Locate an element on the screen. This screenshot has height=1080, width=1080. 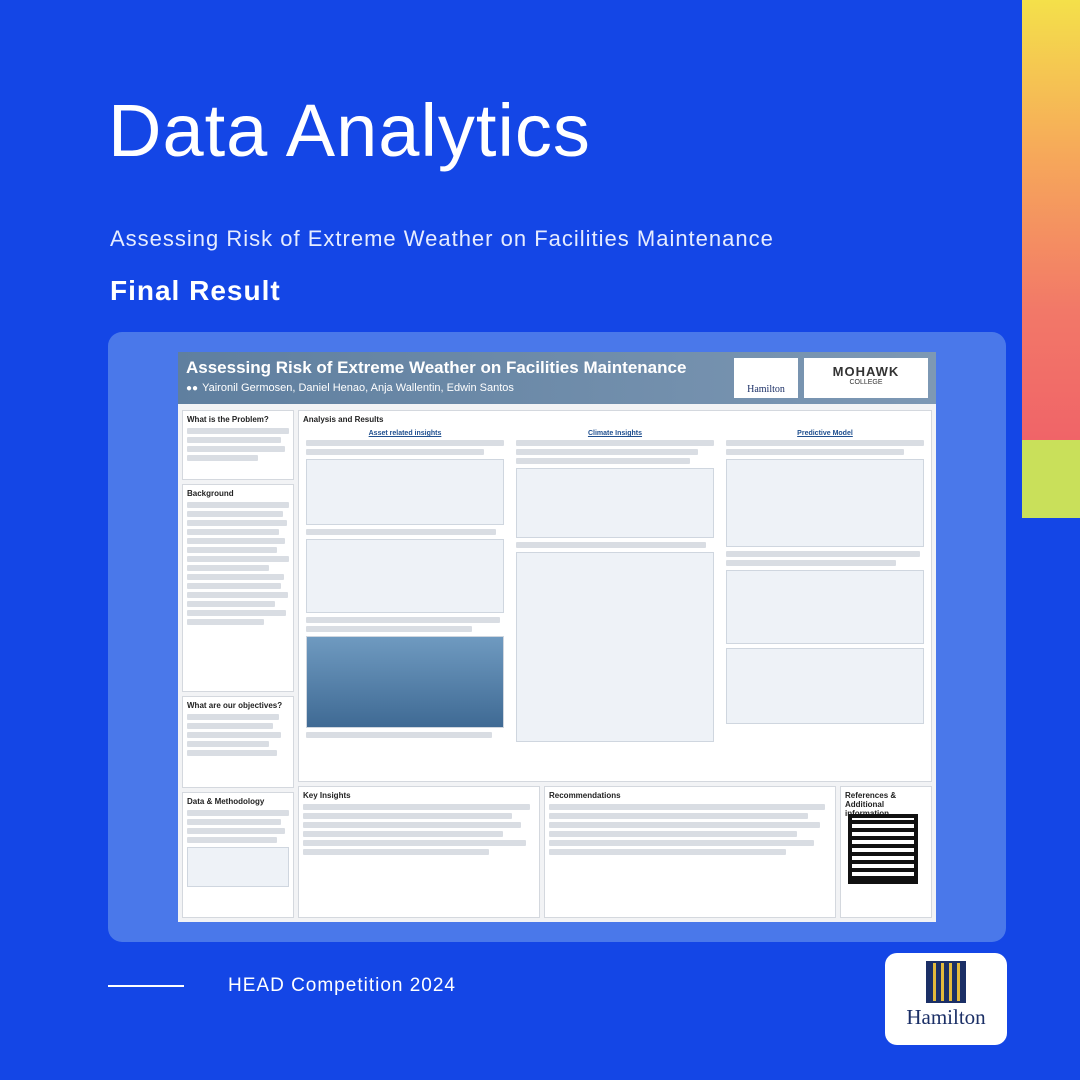
climate-correlation-visual is located at coordinates (615, 503).